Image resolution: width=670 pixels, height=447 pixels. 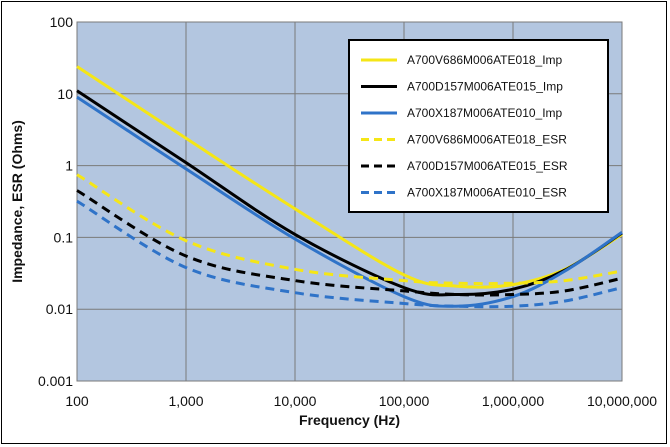 What do you see at coordinates (185, 401) in the screenshot?
I see `x-tick-label: 1,000` at bounding box center [185, 401].